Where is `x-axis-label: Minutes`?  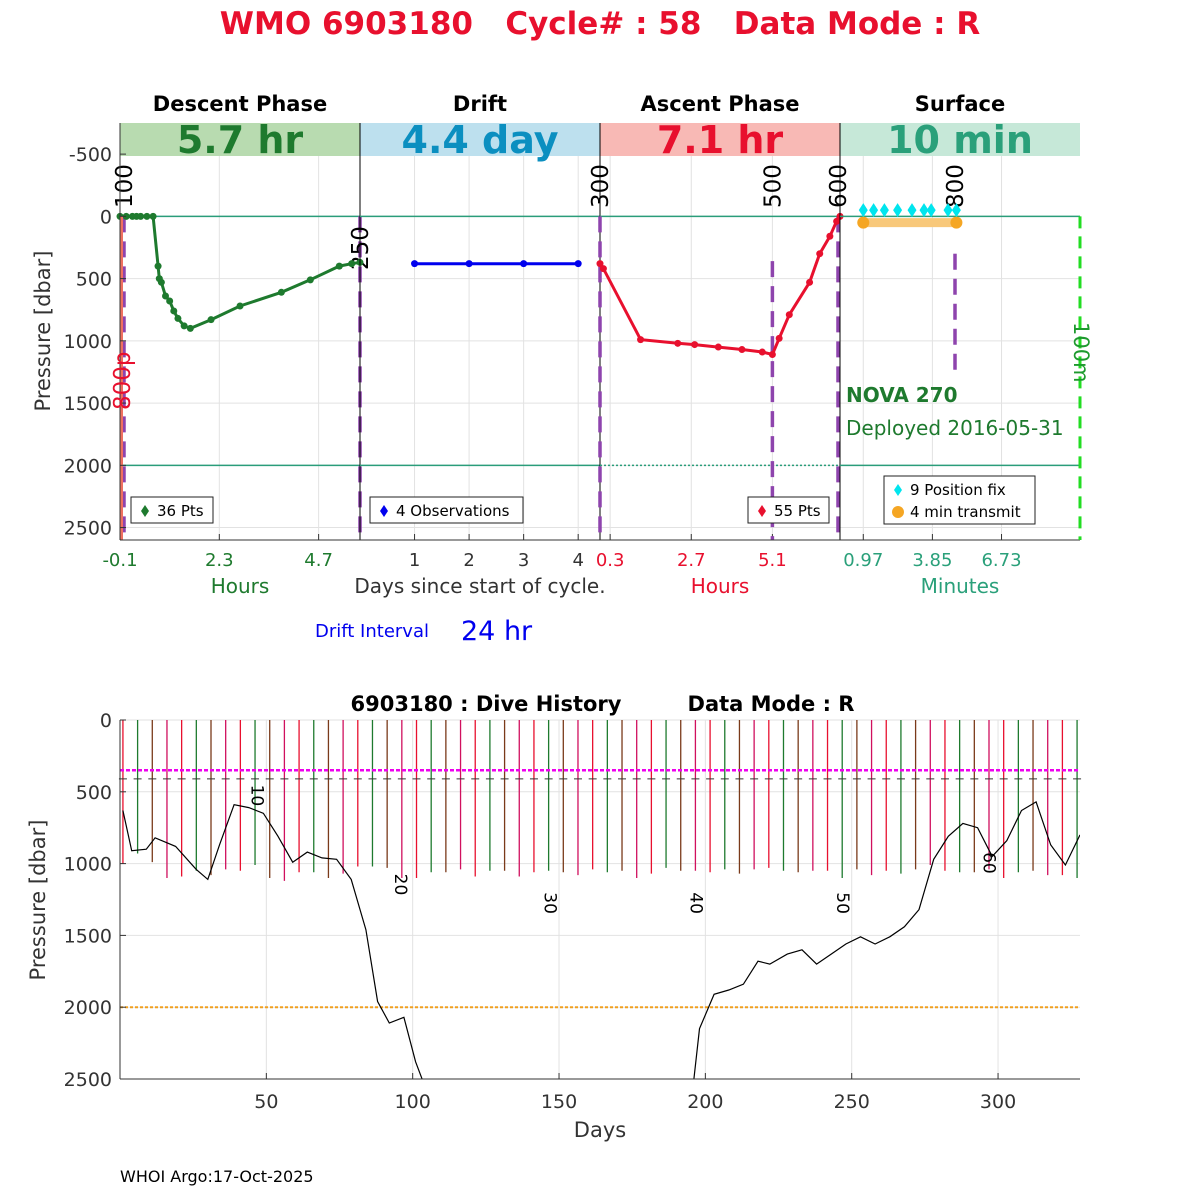 x-axis-label: Minutes is located at coordinates (960, 586).